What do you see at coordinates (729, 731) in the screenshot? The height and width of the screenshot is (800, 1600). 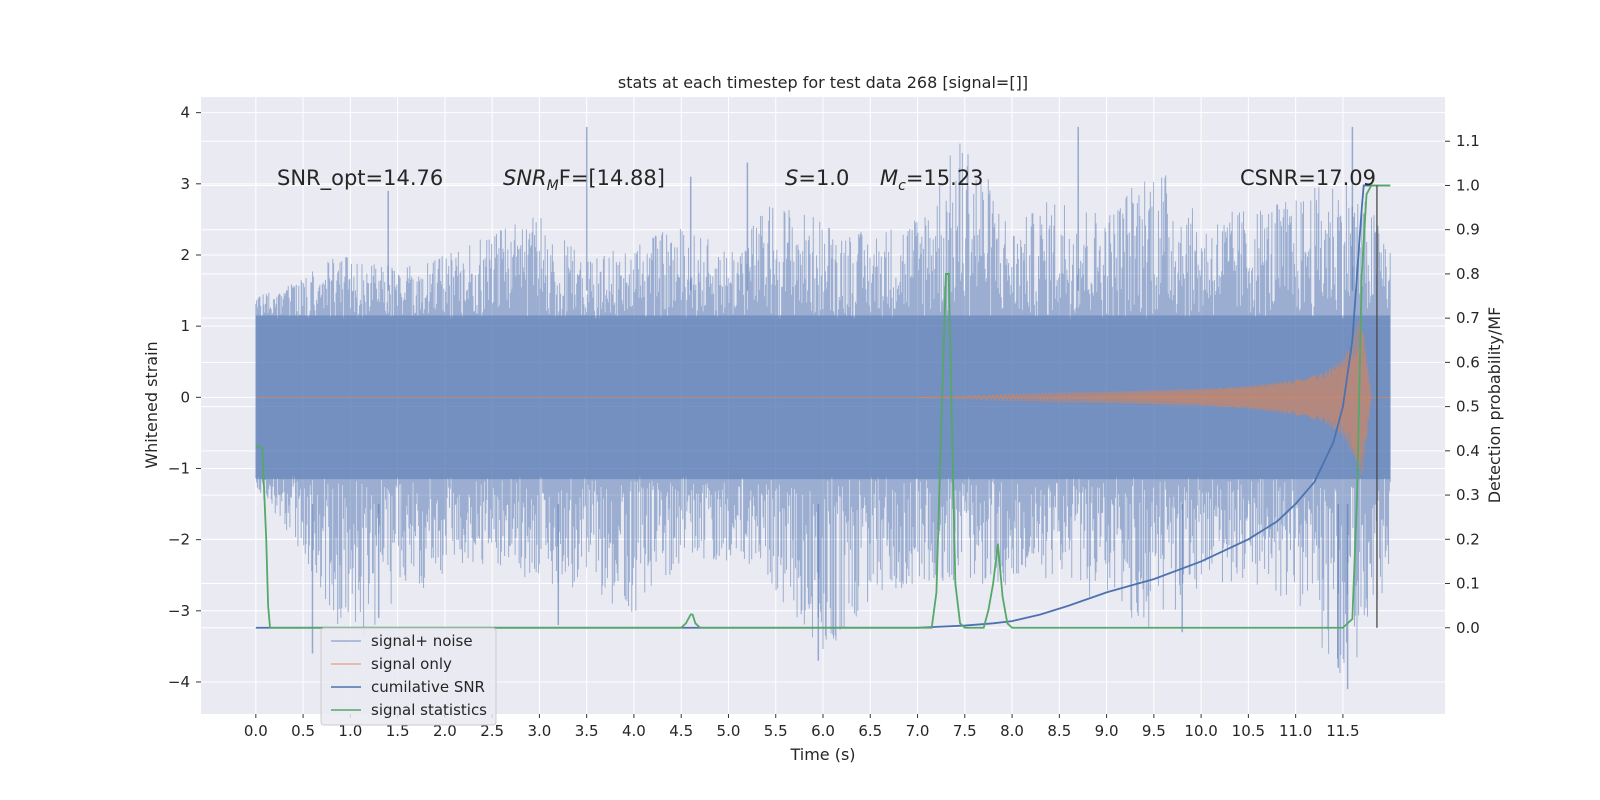 I see `x-tick-label-10: 5.0` at bounding box center [729, 731].